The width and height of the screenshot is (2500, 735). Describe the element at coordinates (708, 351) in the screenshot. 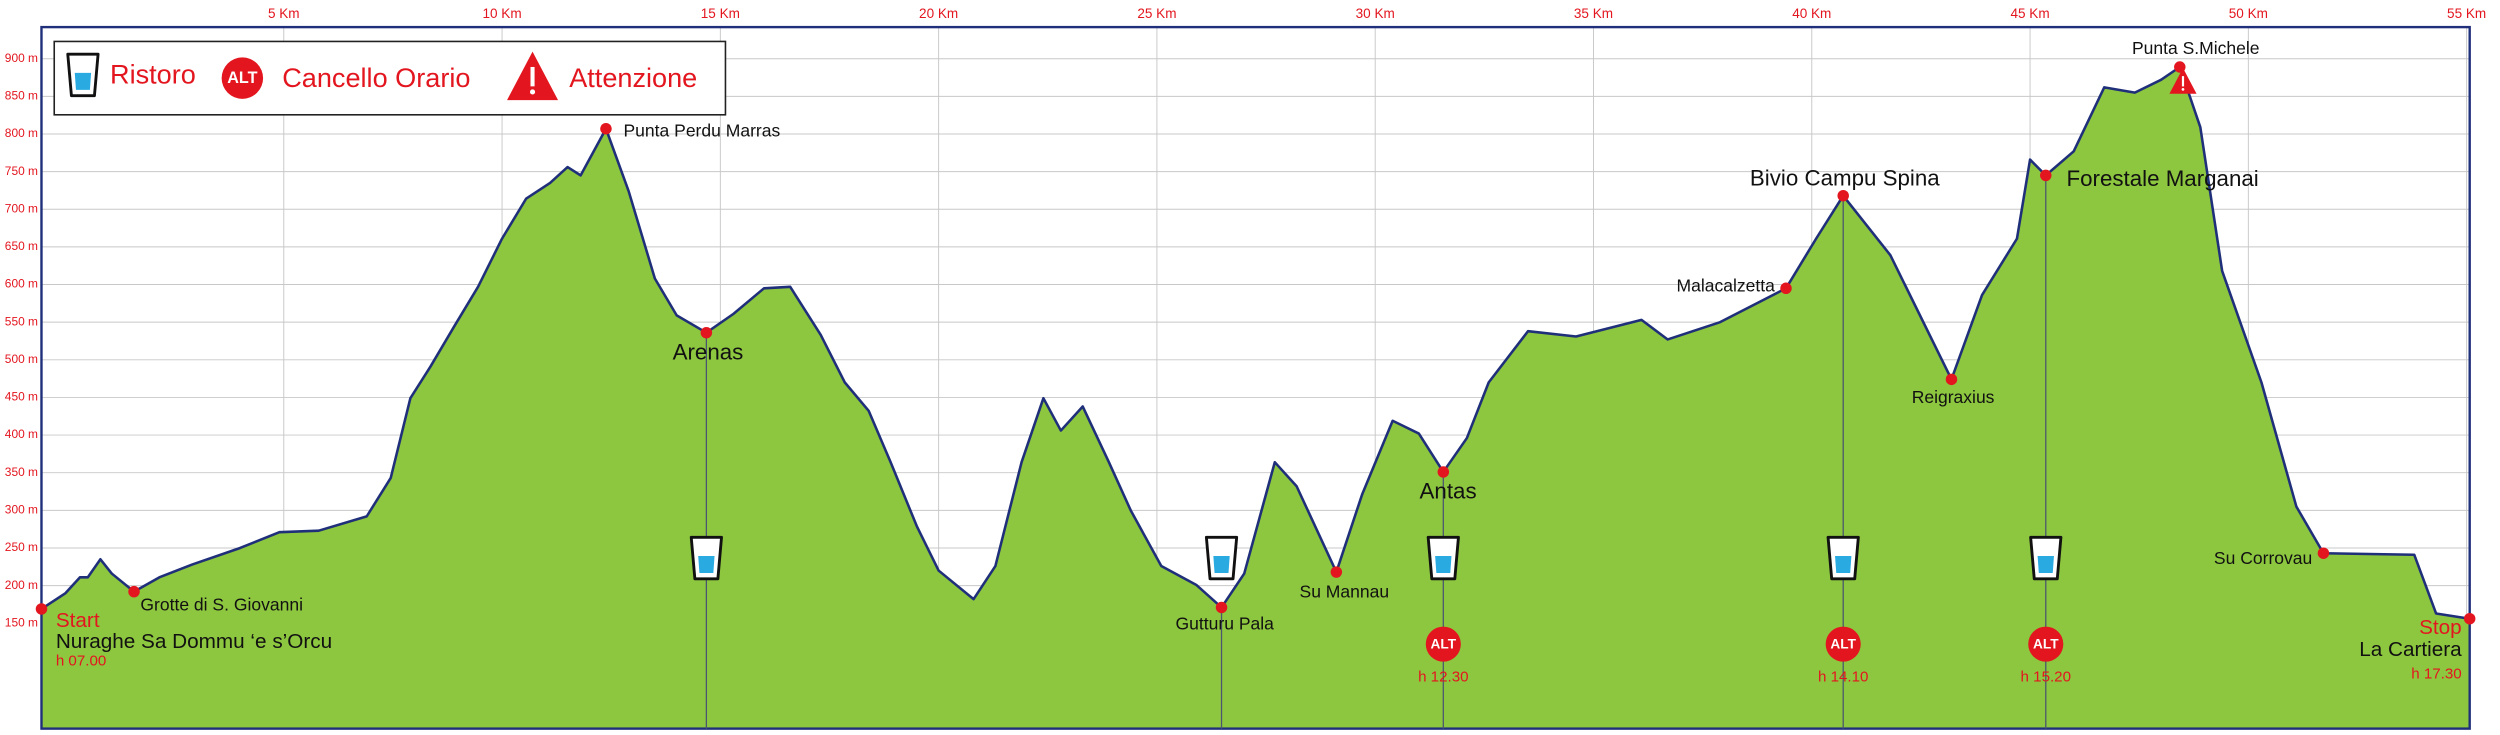

I see `waypoint-label: Arenas` at that location.